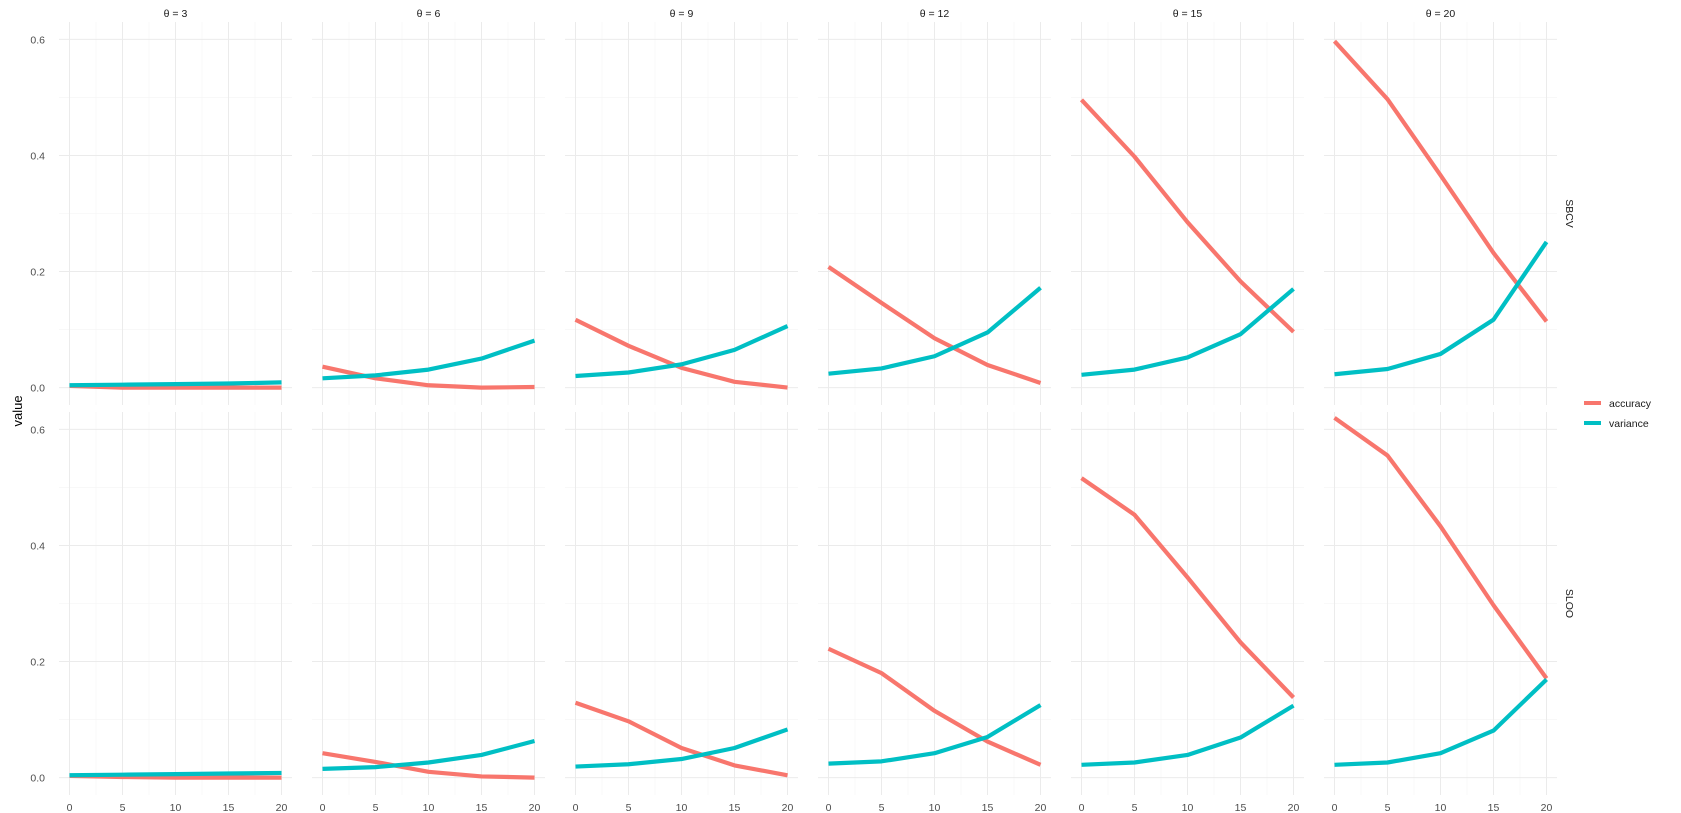 The height and width of the screenshot is (813, 1681). I want to click on column-strip-label: θ = 15, so click(1188, 14).